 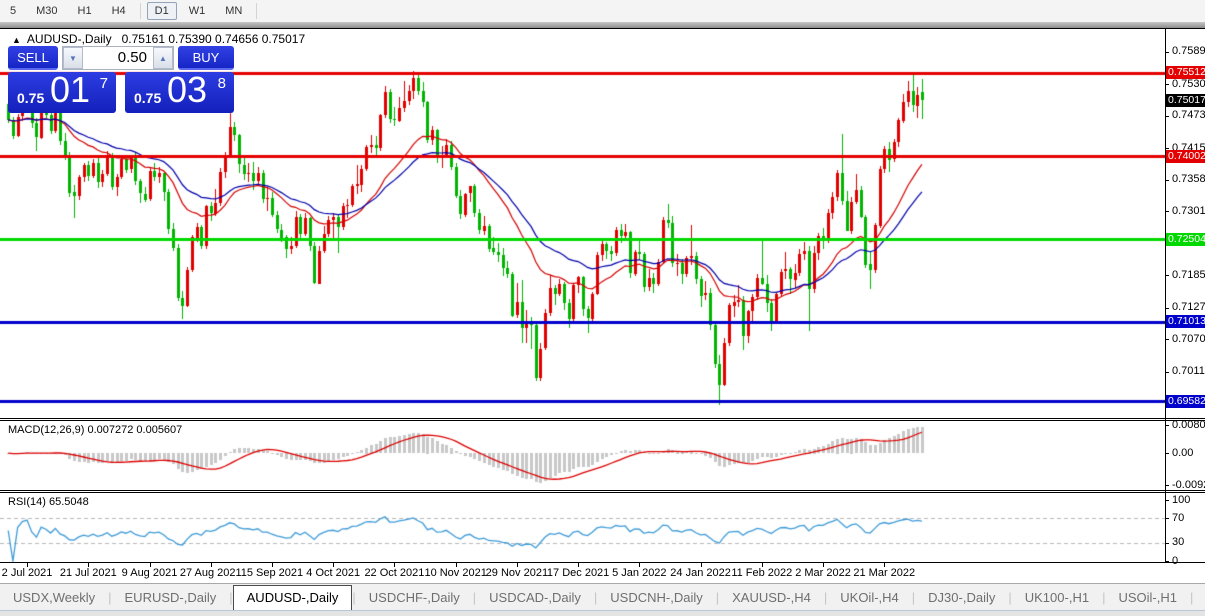 What do you see at coordinates (1185, 239) in the screenshot?
I see `price-level-label: 0.72504` at bounding box center [1185, 239].